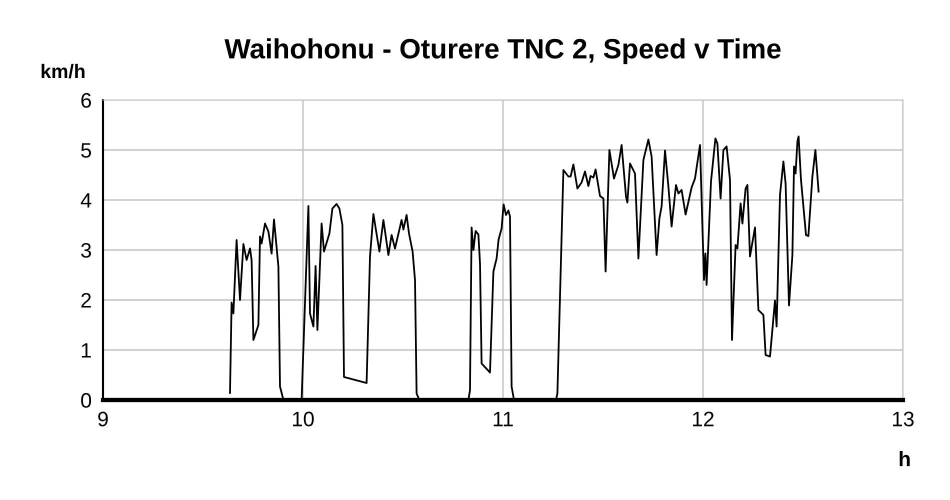  What do you see at coordinates (86, 300) in the screenshot?
I see `y-tick-label: 2` at bounding box center [86, 300].